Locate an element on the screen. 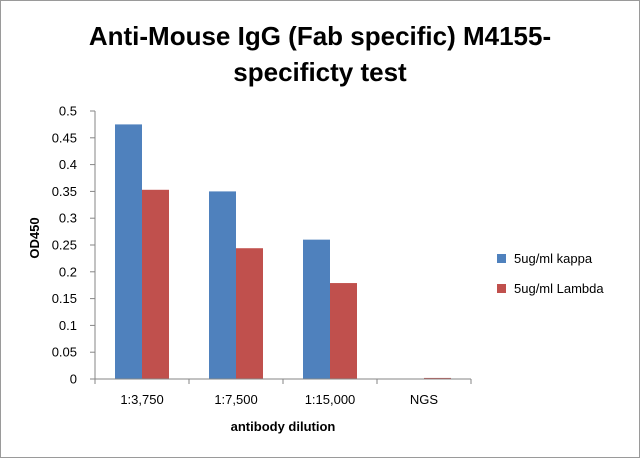  y-tick-label: 0.5 is located at coordinates (68, 111).